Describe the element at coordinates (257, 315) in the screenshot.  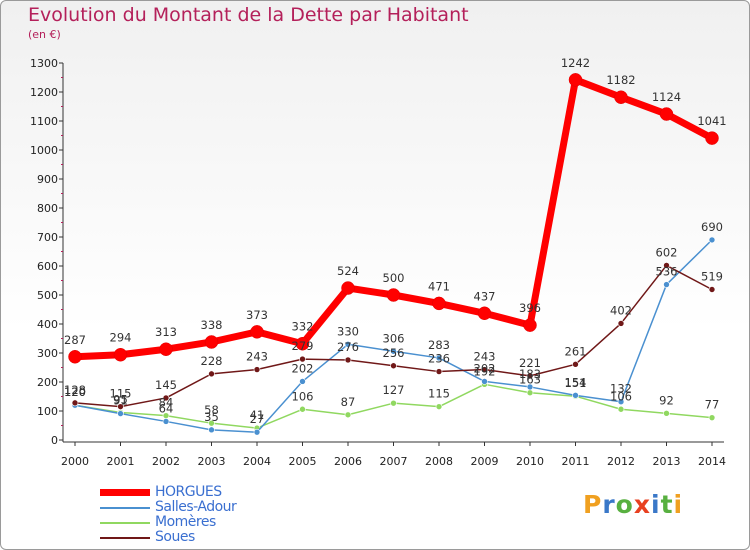
I see `data-label: 373` at that location.